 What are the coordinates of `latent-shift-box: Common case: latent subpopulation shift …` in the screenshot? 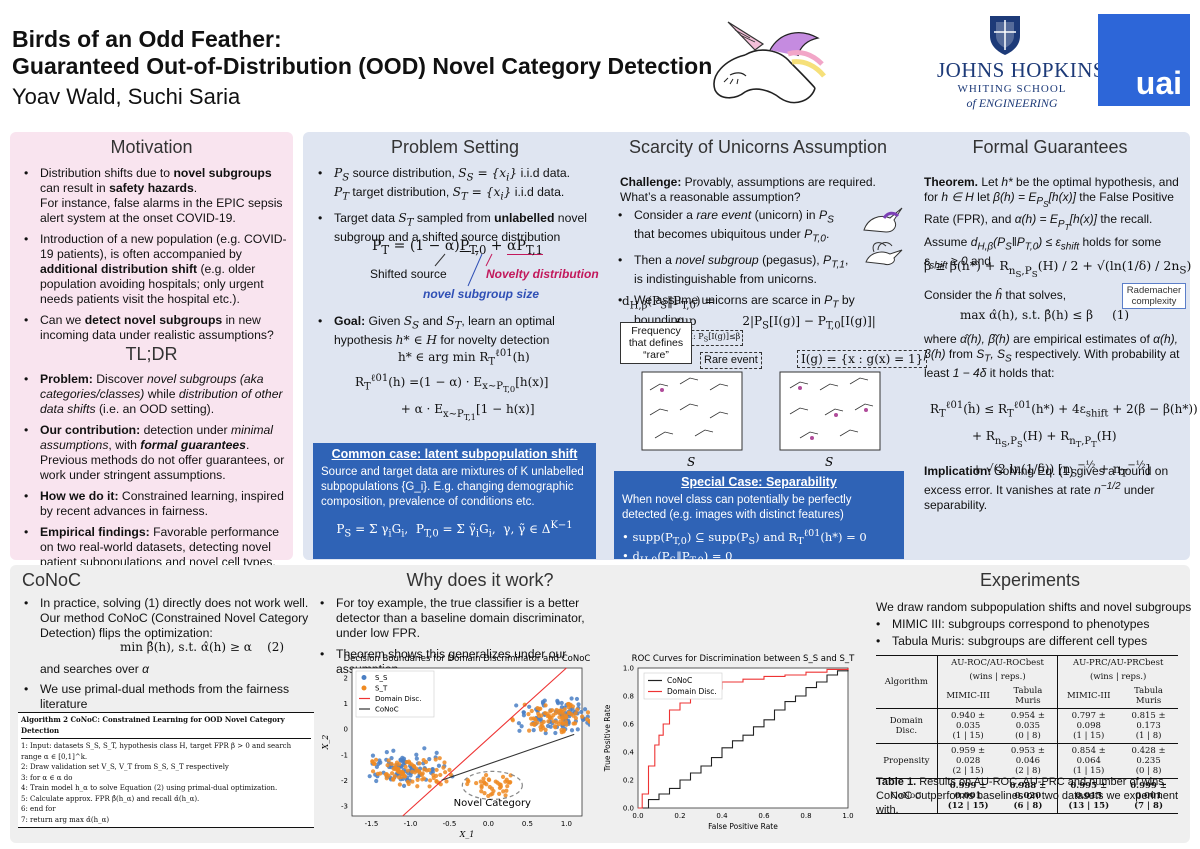 It's located at (454, 501).